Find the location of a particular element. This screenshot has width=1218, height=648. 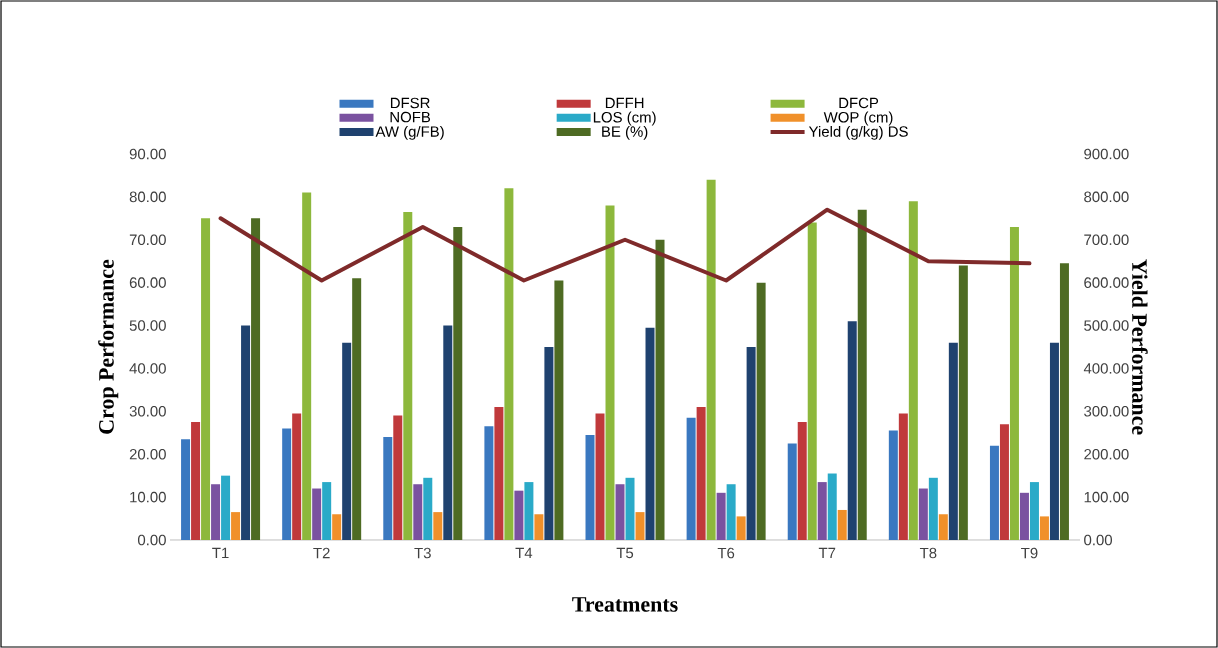

legend-label: DFSR is located at coordinates (410, 103).